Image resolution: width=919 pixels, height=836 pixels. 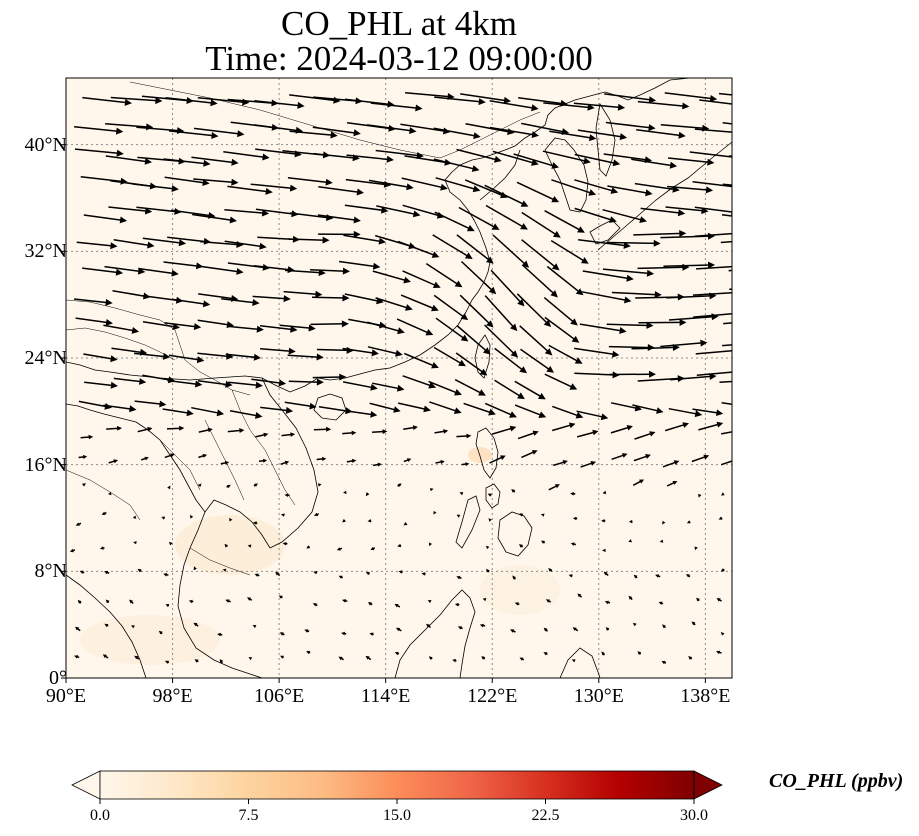 I want to click on colorbar-label: CO_PHL (ppbv), so click(x=836, y=781).